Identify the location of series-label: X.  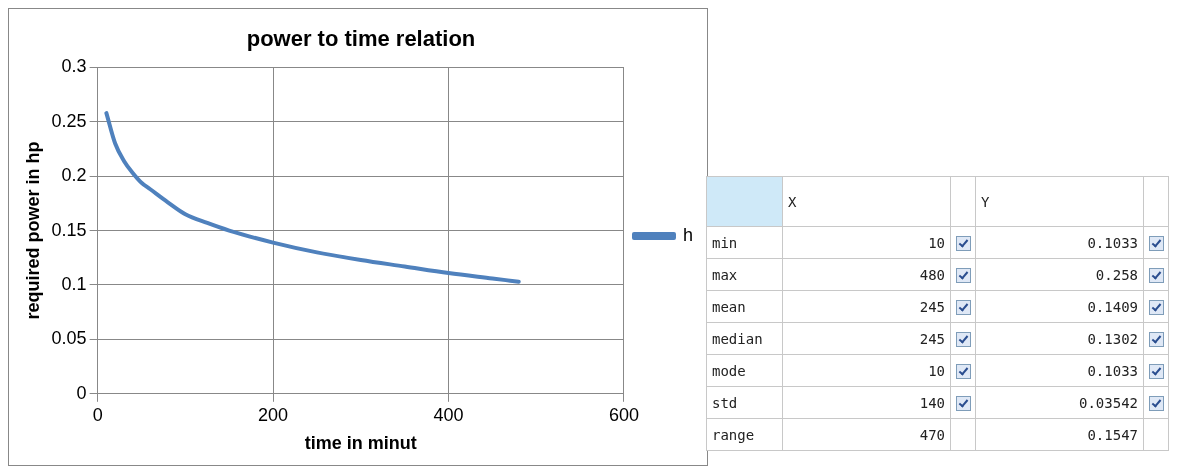
(866, 201).